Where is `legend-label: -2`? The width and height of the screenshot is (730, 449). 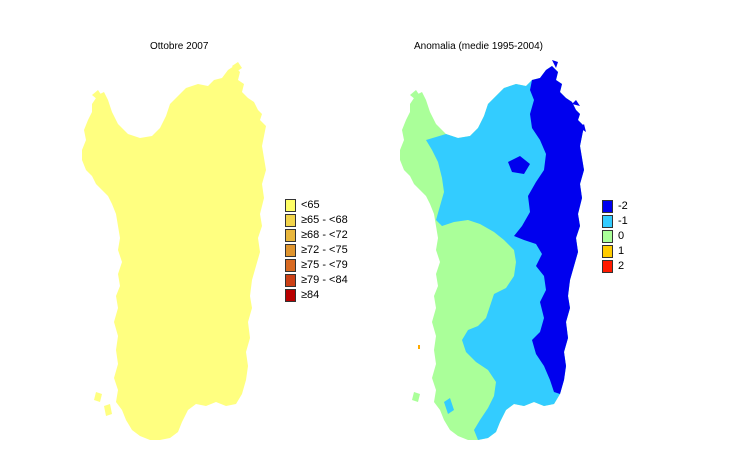 legend-label: -2 is located at coordinates (623, 206).